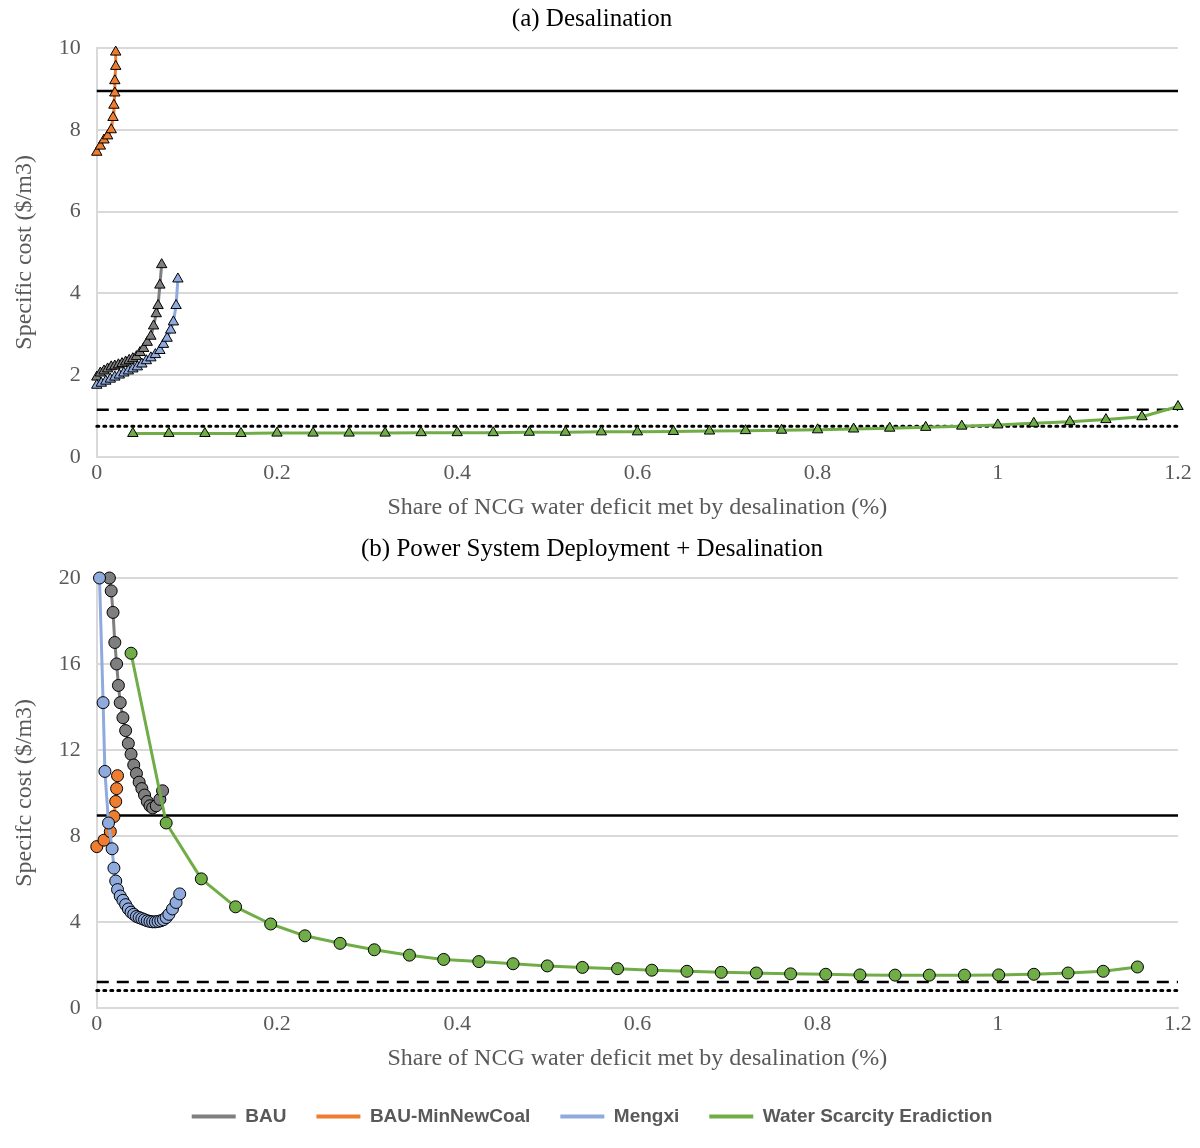  I want to click on y-axis-title: Specifc cost ($/m3), so click(22, 792).